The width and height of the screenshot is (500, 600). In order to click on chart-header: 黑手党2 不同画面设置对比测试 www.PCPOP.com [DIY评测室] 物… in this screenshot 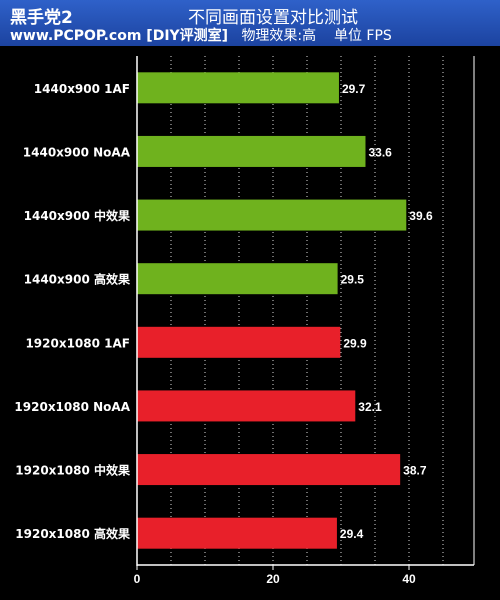, I will do `click(250, 23)`.